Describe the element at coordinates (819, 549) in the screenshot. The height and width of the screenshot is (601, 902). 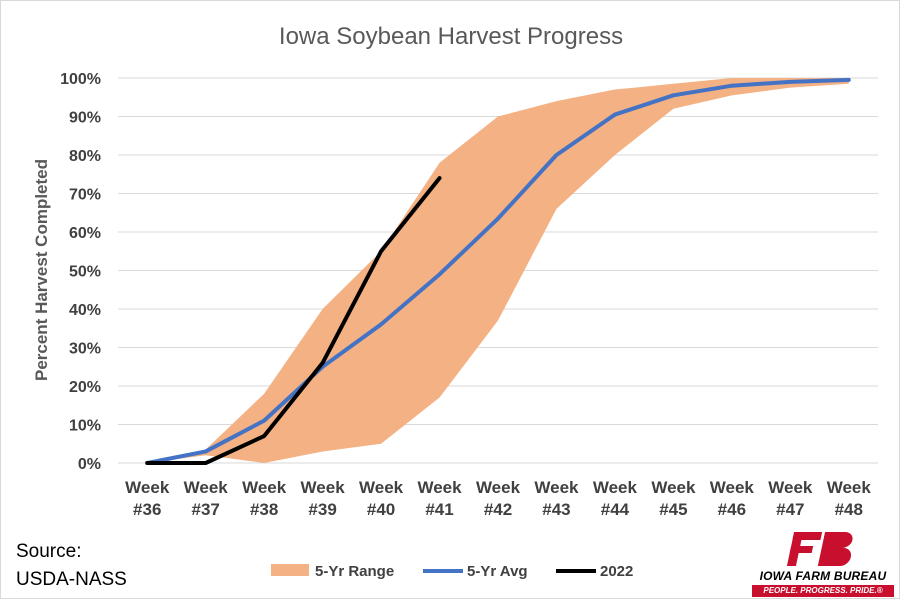
I see `fb-logo-icon` at that location.